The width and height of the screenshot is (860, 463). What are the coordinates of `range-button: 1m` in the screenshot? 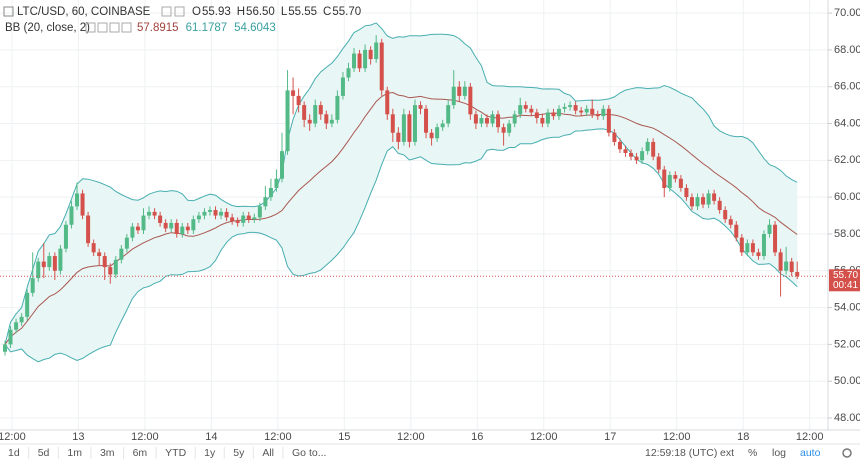 It's located at (74, 453).